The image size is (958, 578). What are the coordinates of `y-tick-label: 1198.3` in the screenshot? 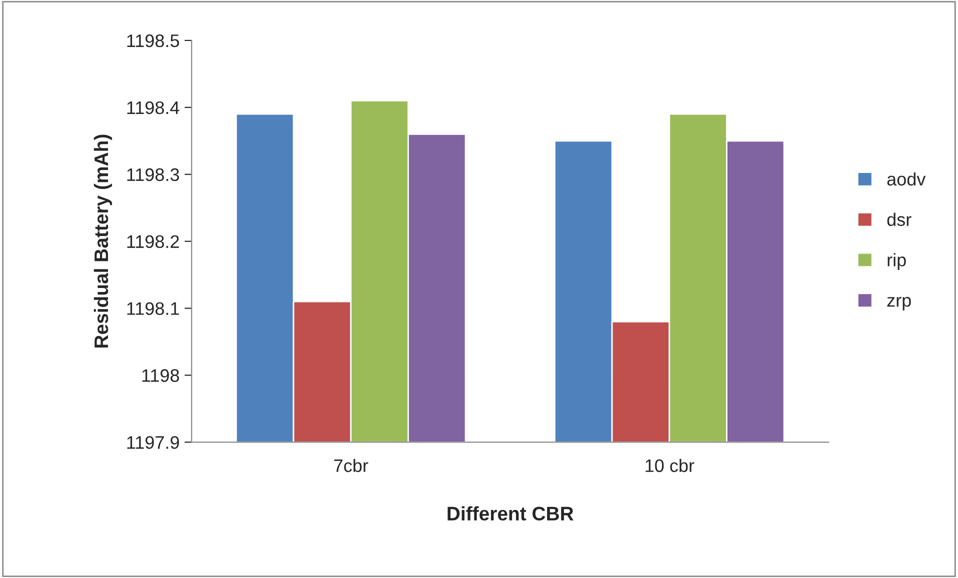 It's located at (153, 175).